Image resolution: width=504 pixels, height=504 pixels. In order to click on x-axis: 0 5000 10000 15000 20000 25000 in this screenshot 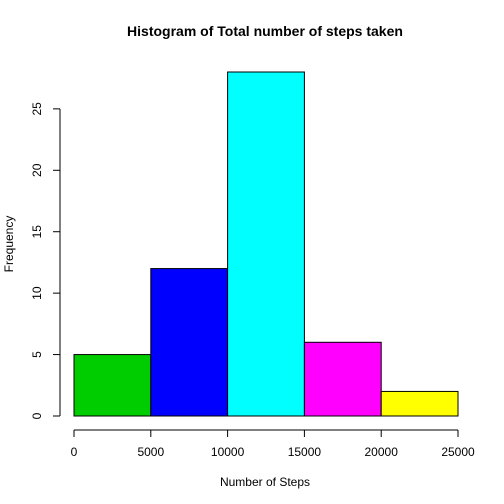, I will do `click(273, 444)`.